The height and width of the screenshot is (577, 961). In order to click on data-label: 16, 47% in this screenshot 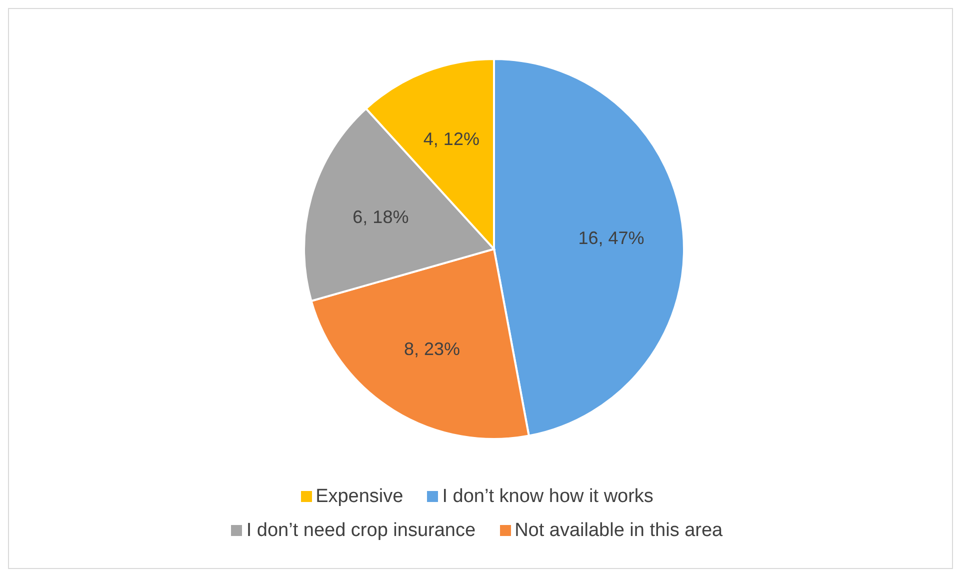, I will do `click(611, 238)`.